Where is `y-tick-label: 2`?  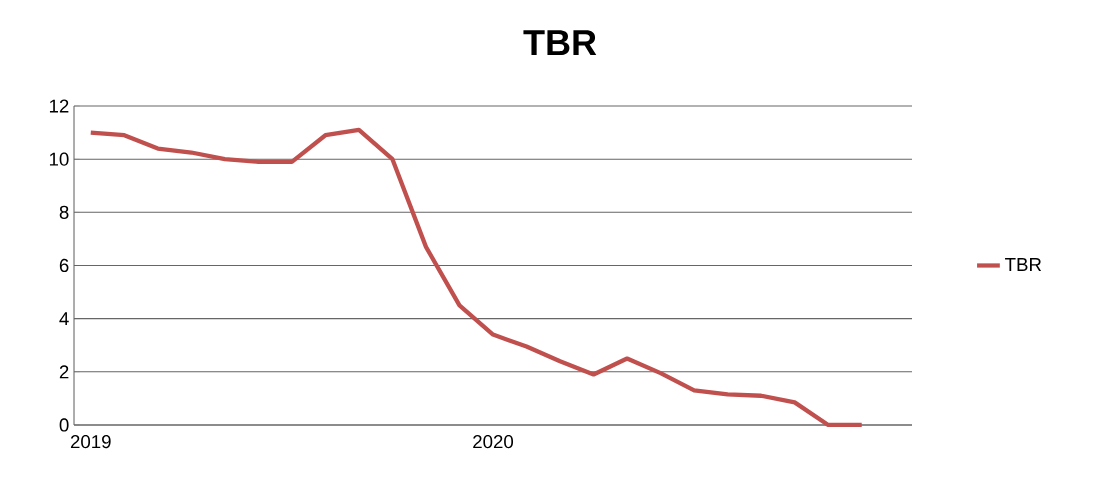 y-tick-label: 2 is located at coordinates (64, 372).